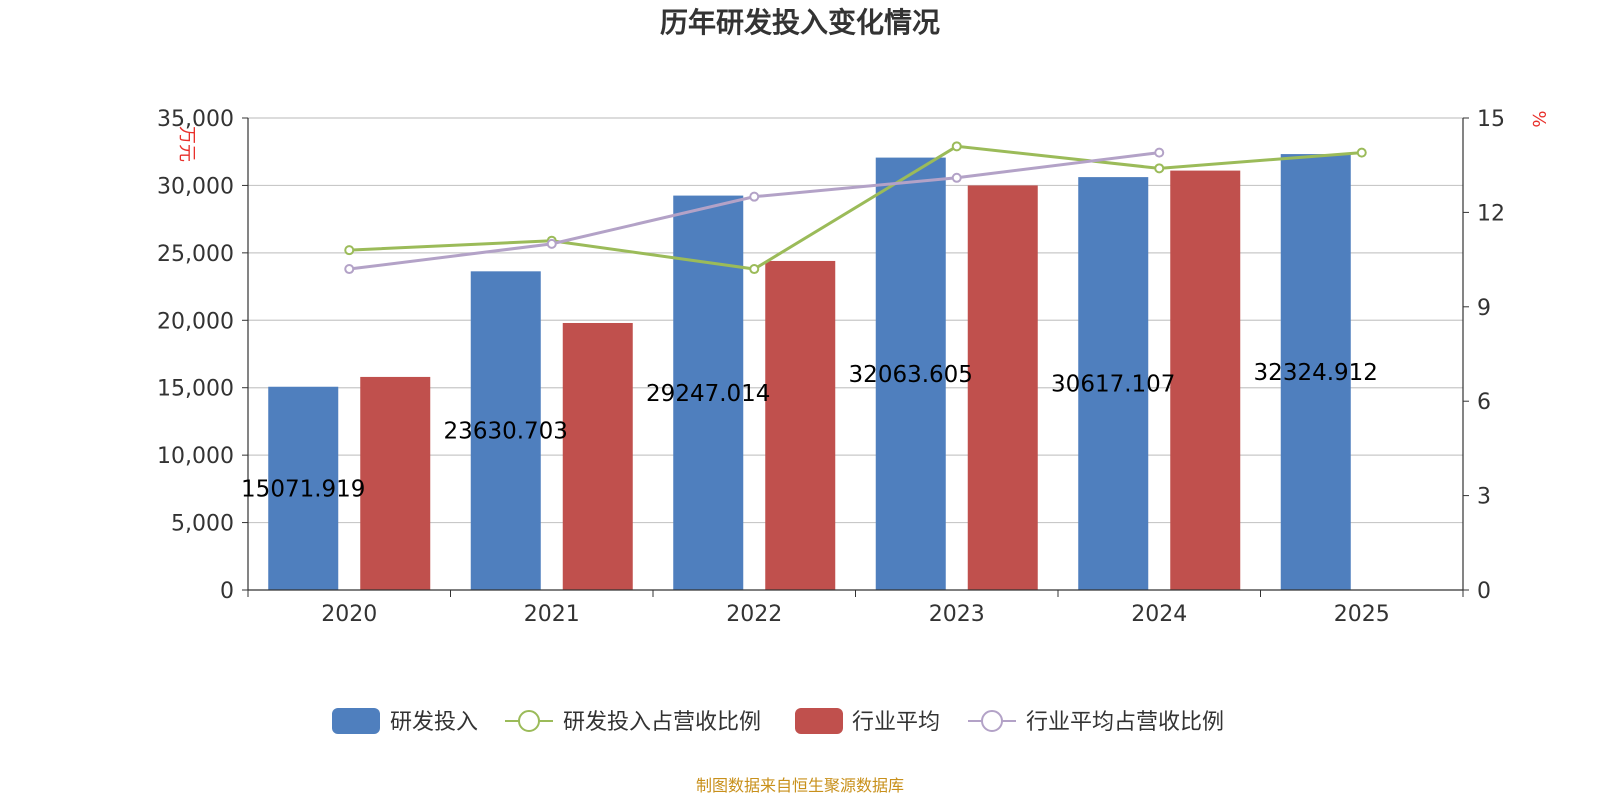 This screenshot has width=1600, height=800. What do you see at coordinates (1484, 591) in the screenshot?
I see `y-right-tick-label: 0` at bounding box center [1484, 591].